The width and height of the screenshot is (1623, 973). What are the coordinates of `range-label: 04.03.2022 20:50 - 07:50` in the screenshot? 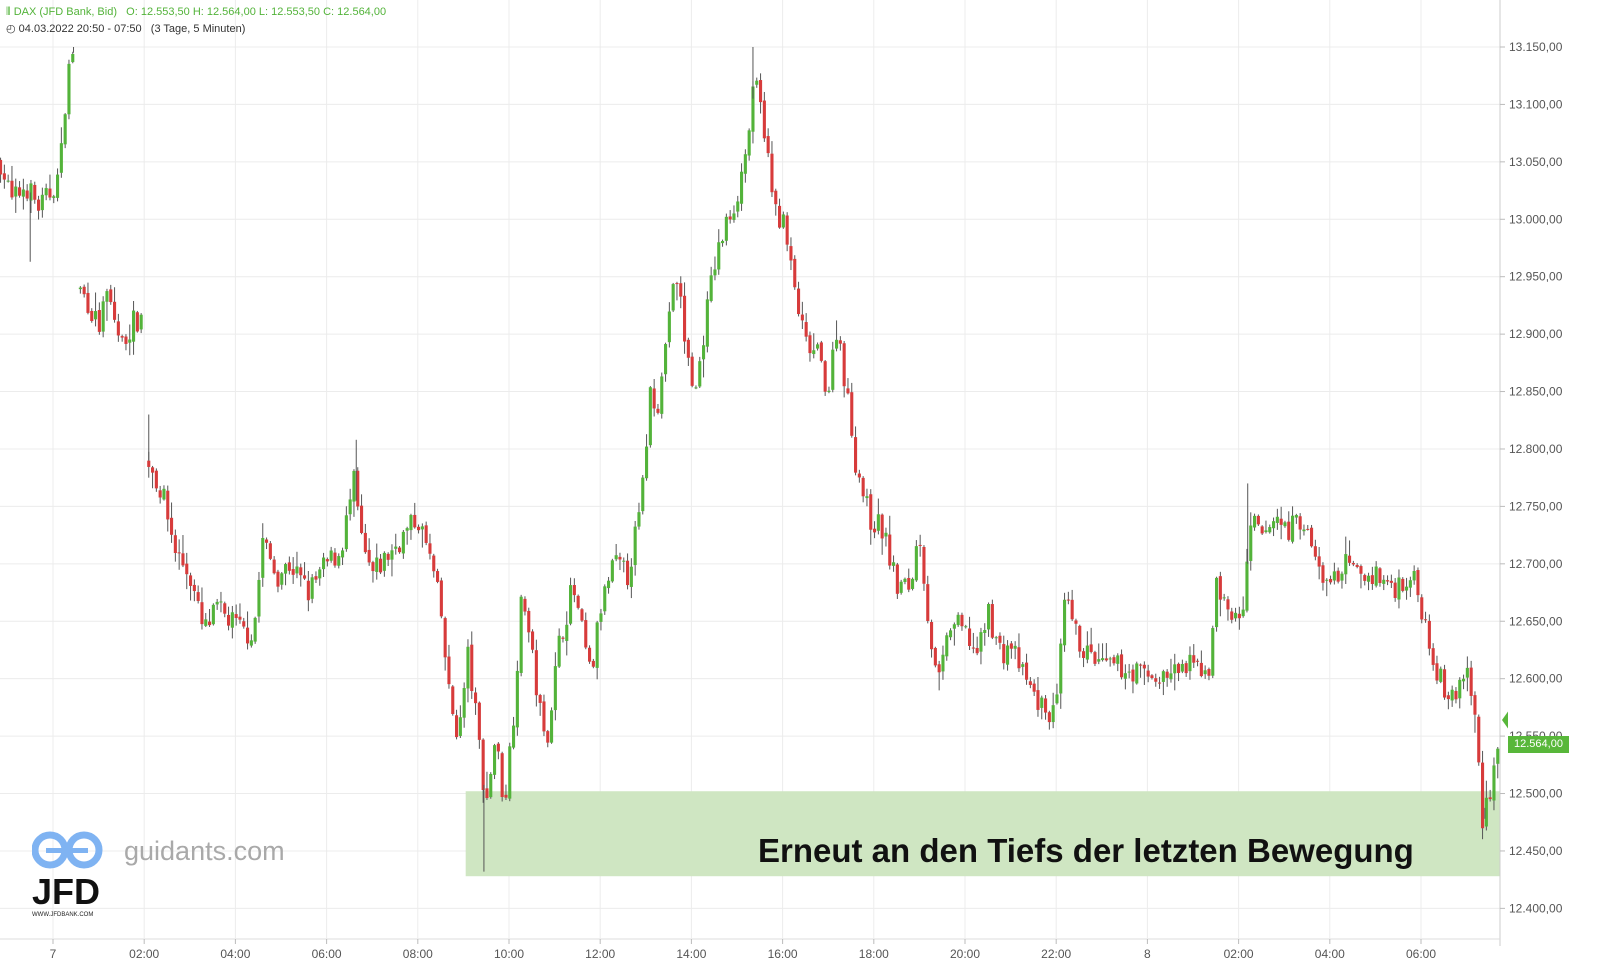 It's located at (80, 29).